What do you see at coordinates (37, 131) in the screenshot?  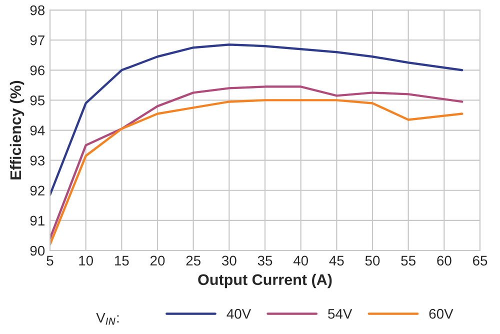 I see `y-tick-label: 94` at bounding box center [37, 131].